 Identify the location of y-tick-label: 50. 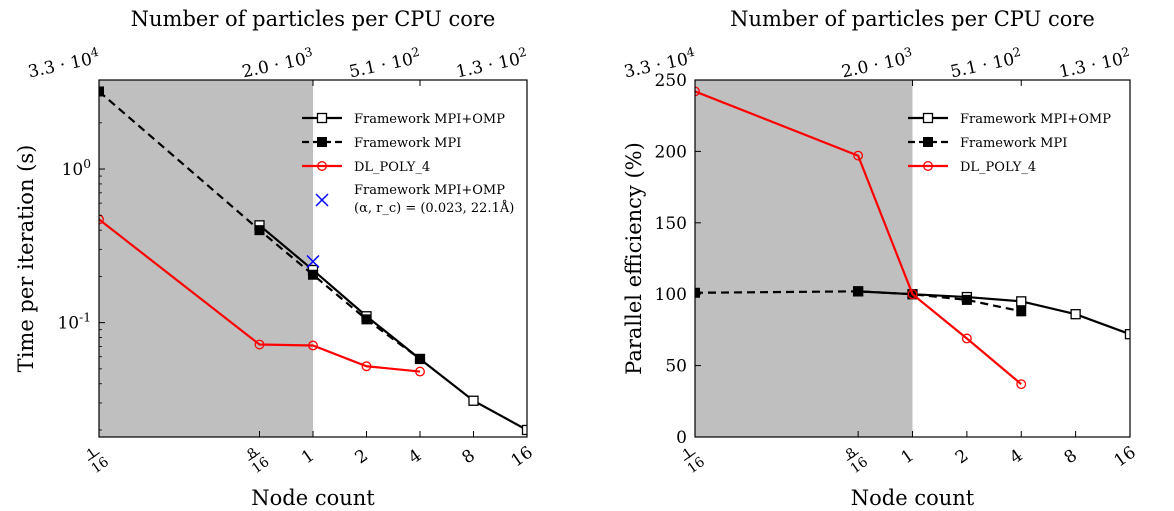
(676, 367).